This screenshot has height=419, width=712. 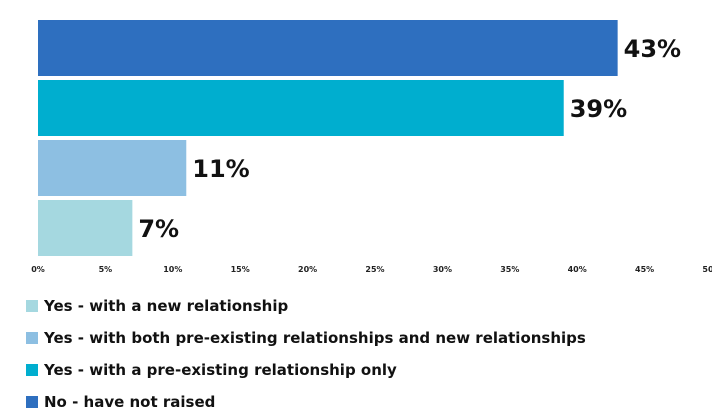 I want to click on x-tick-label: 30%, so click(x=442, y=269).